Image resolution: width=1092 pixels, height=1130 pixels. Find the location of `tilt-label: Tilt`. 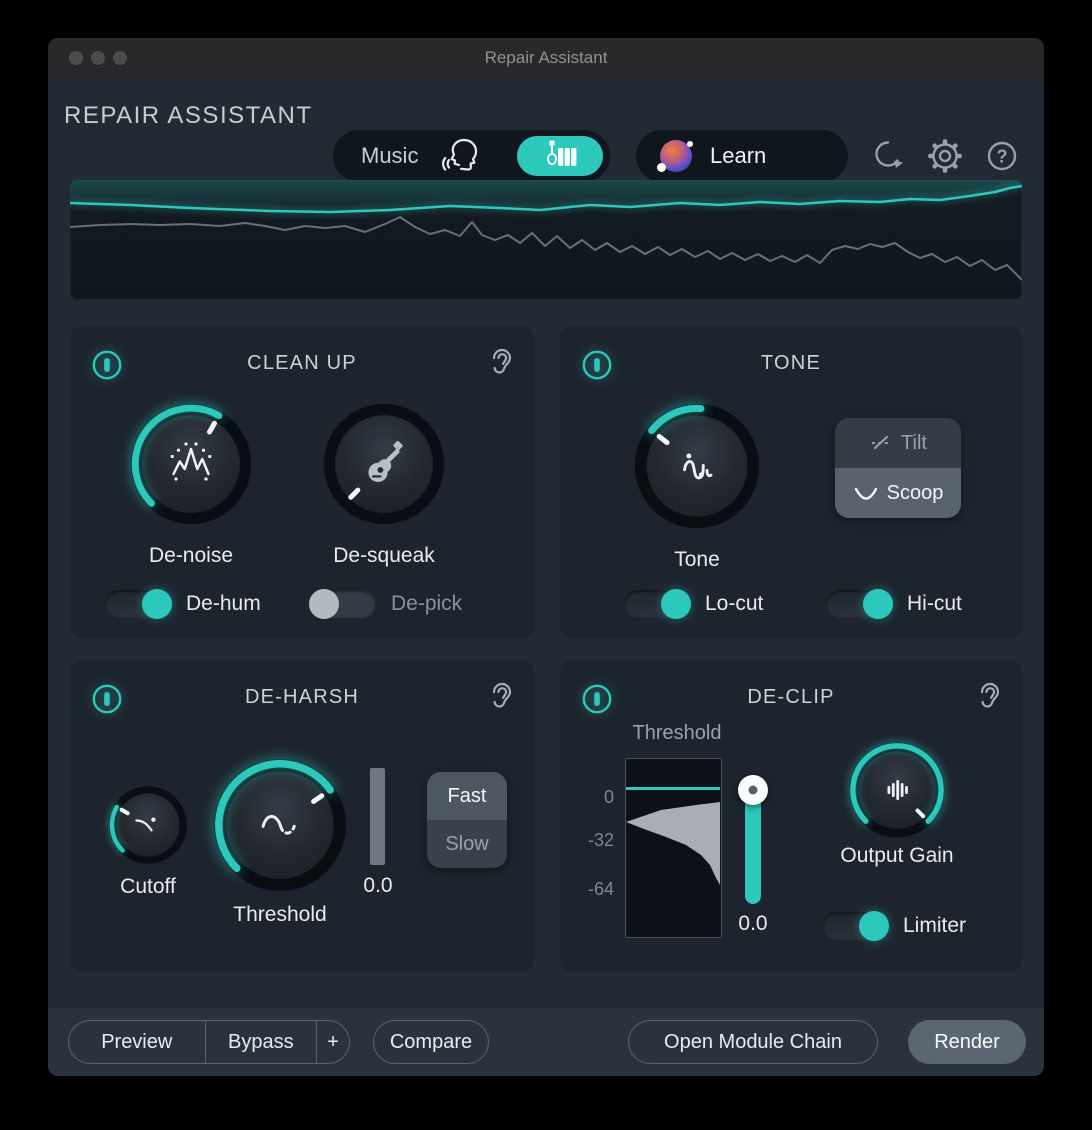

tilt-label: Tilt is located at coordinates (914, 442).